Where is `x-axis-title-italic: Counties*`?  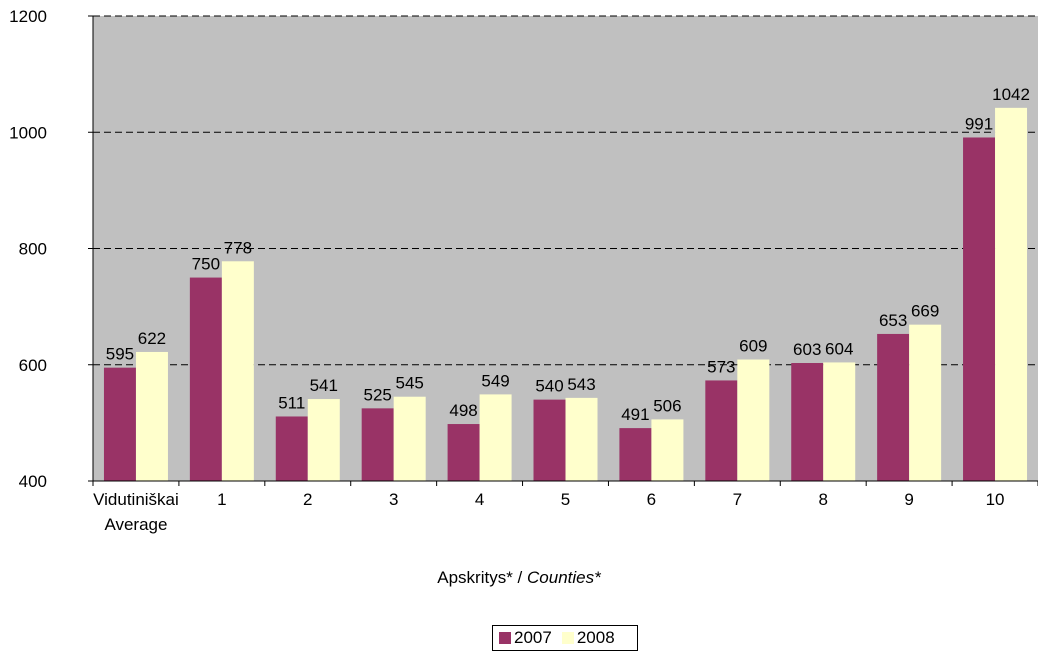
x-axis-title-italic: Counties* is located at coordinates (564, 577).